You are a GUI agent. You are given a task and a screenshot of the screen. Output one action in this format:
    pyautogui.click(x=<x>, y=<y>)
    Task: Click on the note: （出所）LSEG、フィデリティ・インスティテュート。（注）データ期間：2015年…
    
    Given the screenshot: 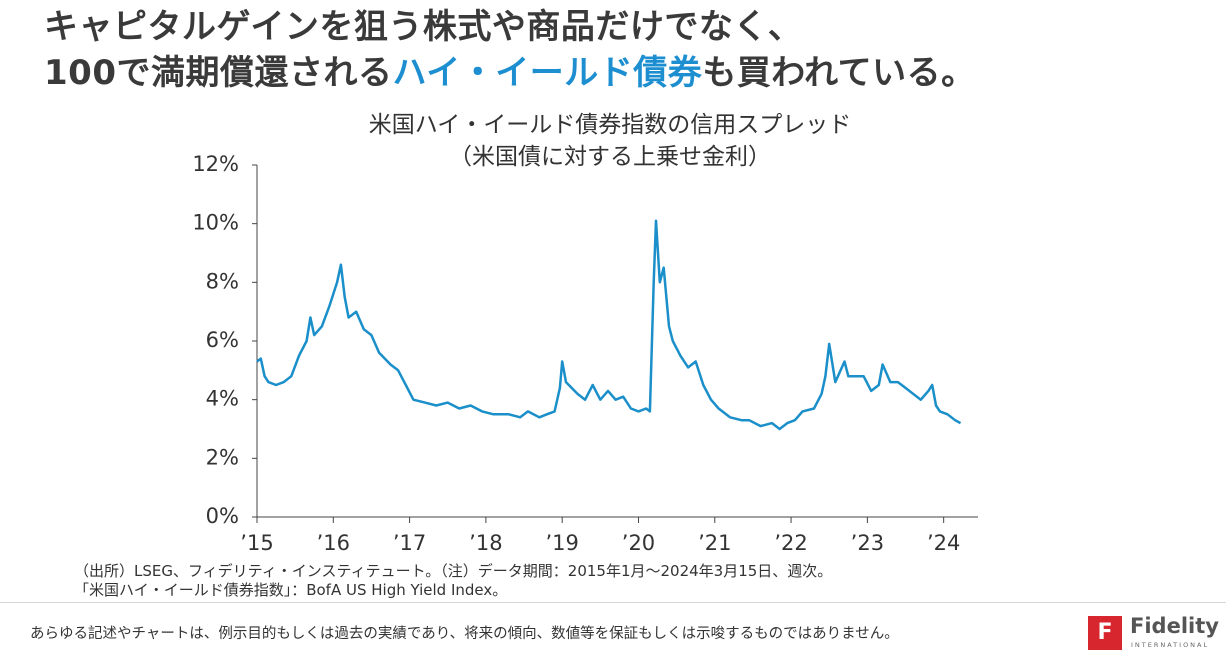 What is the action you would take?
    pyautogui.click(x=453, y=571)
    